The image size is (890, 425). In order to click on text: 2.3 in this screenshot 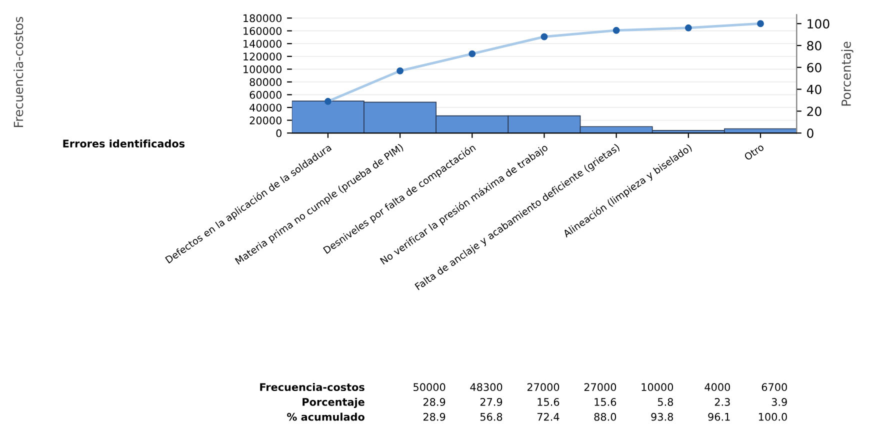, I will do `click(722, 402)`.